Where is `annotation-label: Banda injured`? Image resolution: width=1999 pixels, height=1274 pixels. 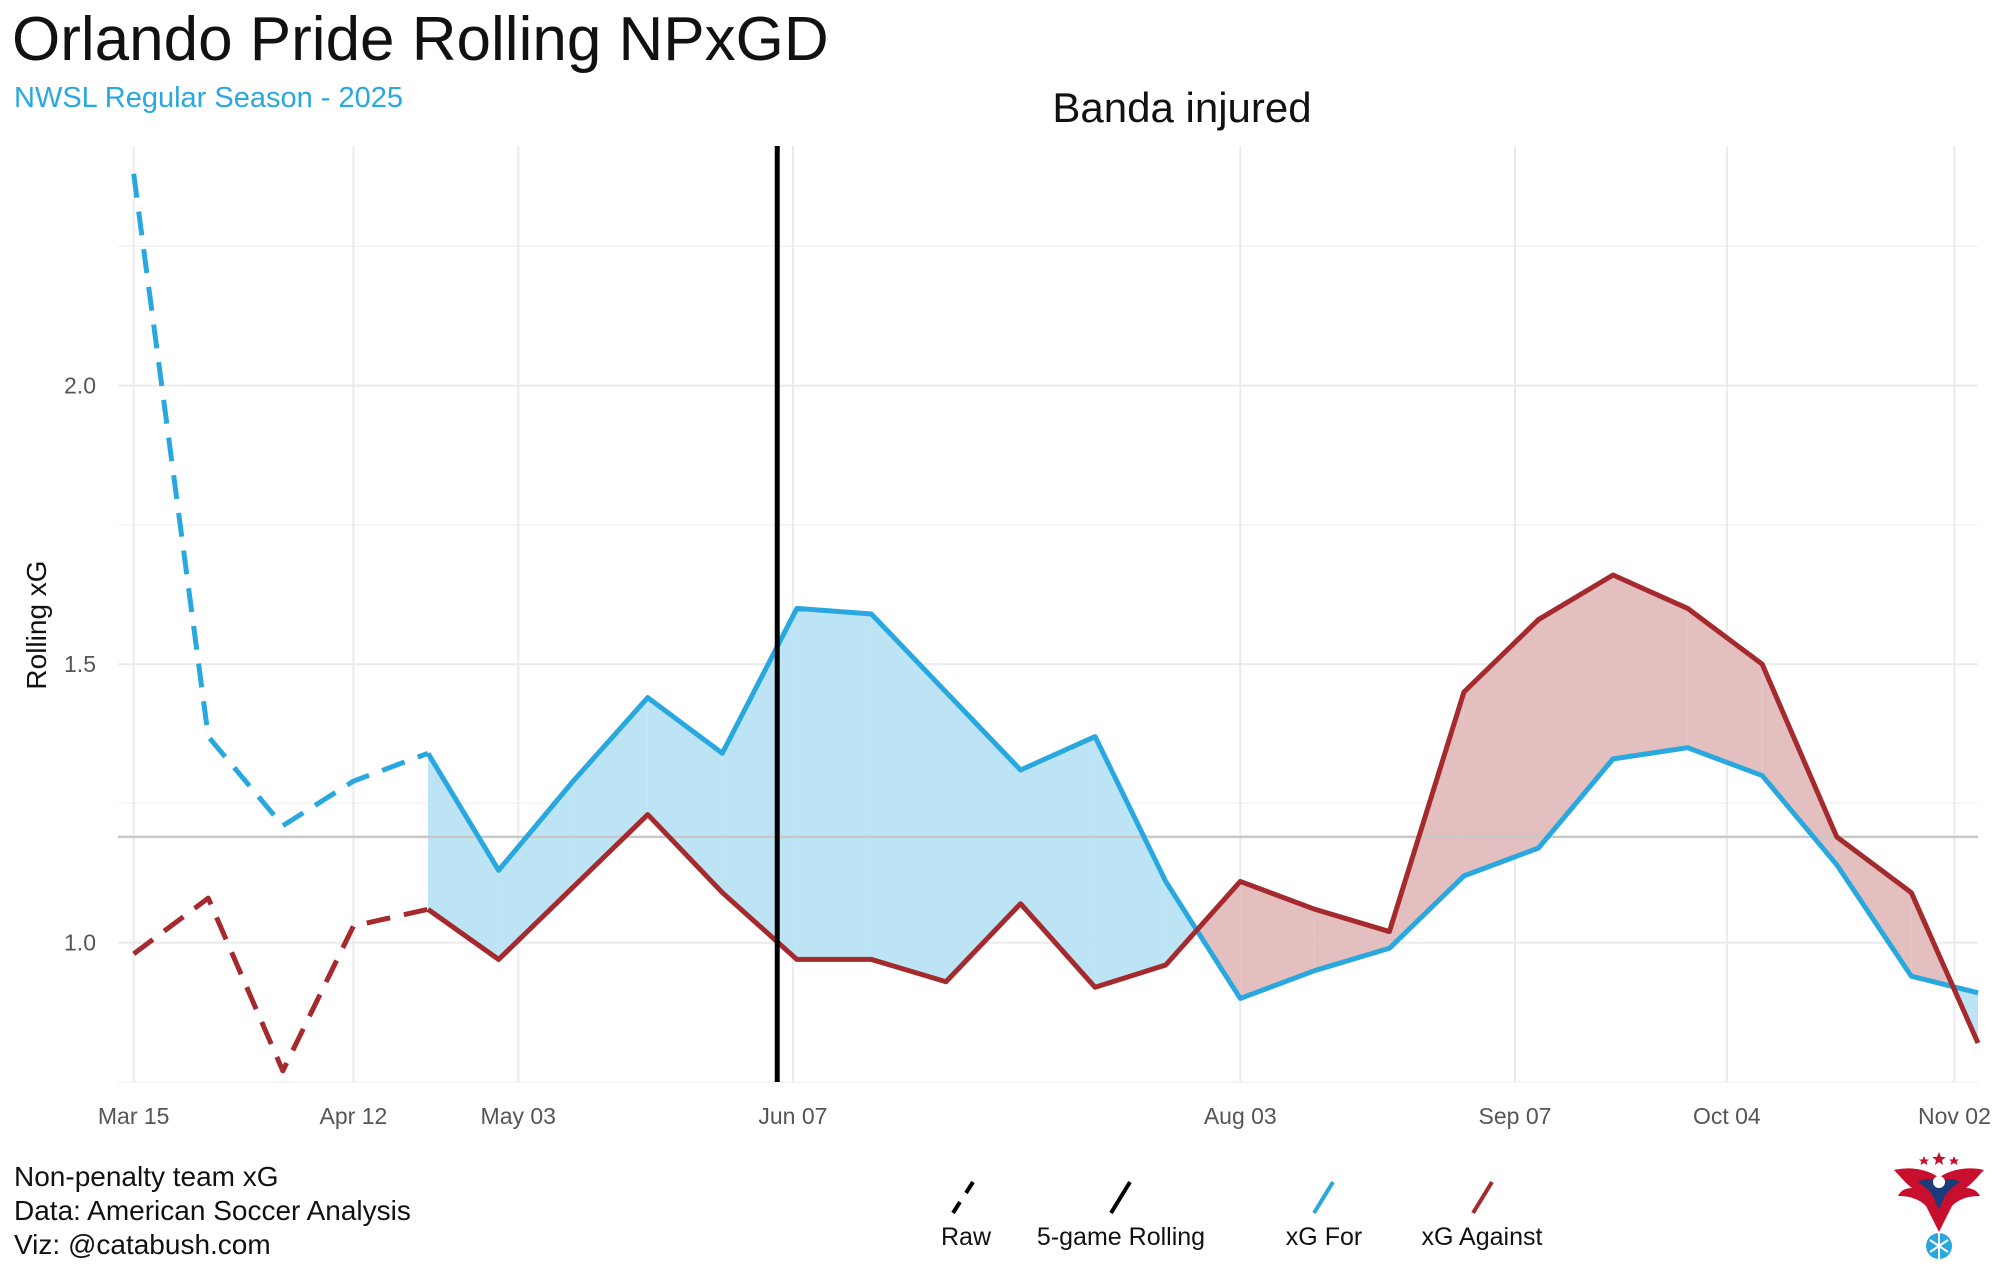 annotation-label: Banda injured is located at coordinates (1181, 107).